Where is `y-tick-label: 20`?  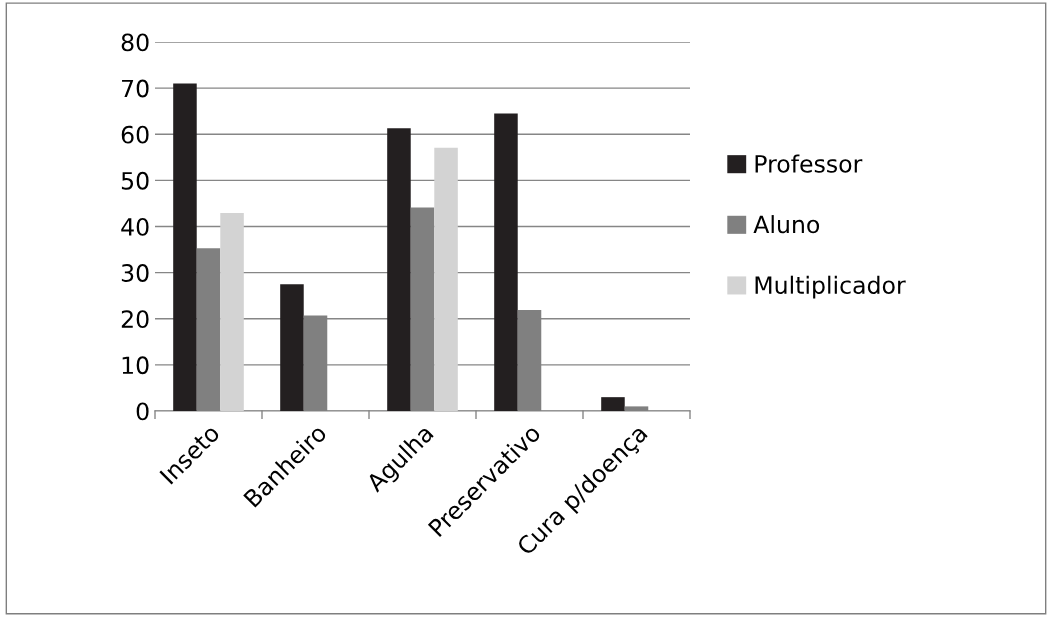
y-tick-label: 20 is located at coordinates (135, 319).